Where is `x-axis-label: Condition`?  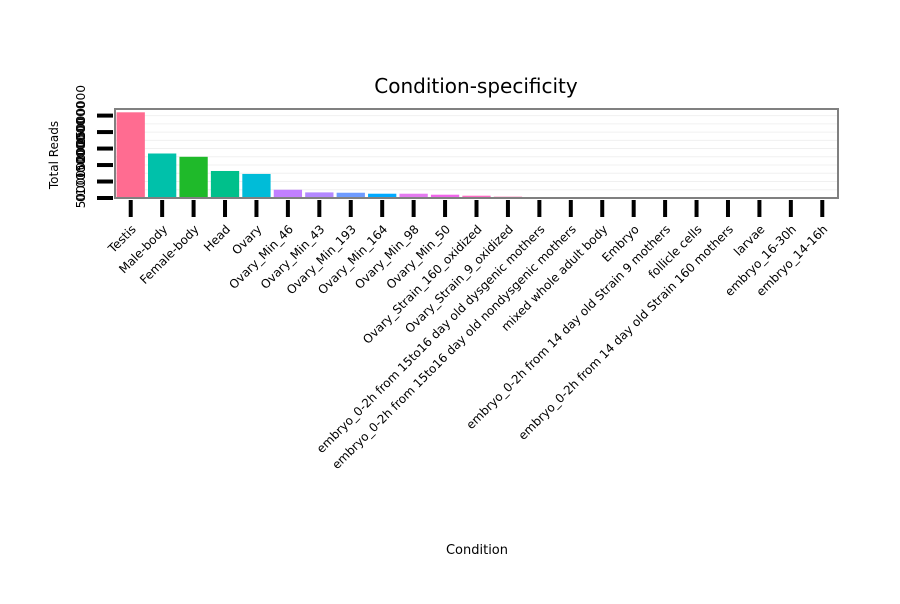 x-axis-label: Condition is located at coordinates (477, 550).